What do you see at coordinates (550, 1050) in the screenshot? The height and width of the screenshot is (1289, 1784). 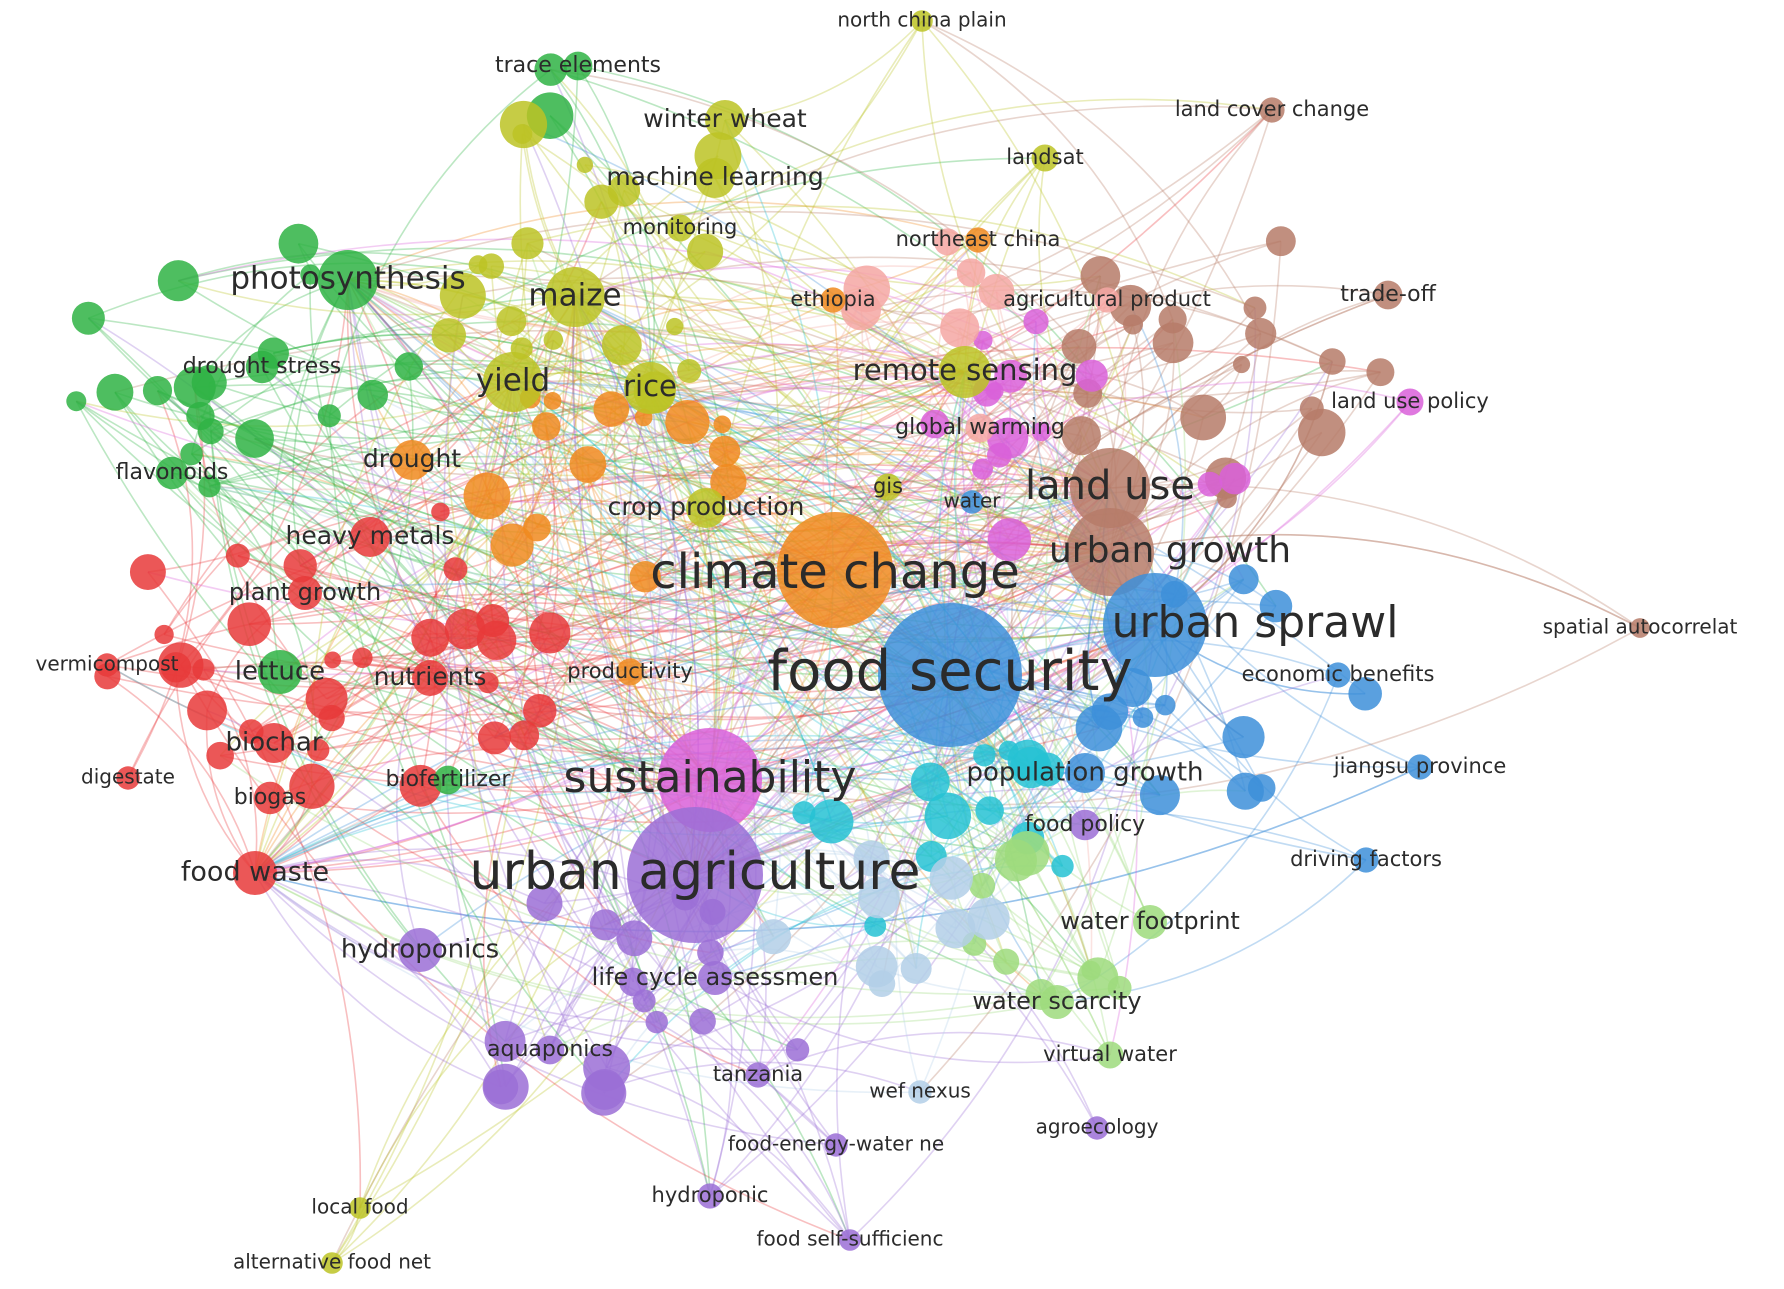 I see `node-aquaponics` at bounding box center [550, 1050].